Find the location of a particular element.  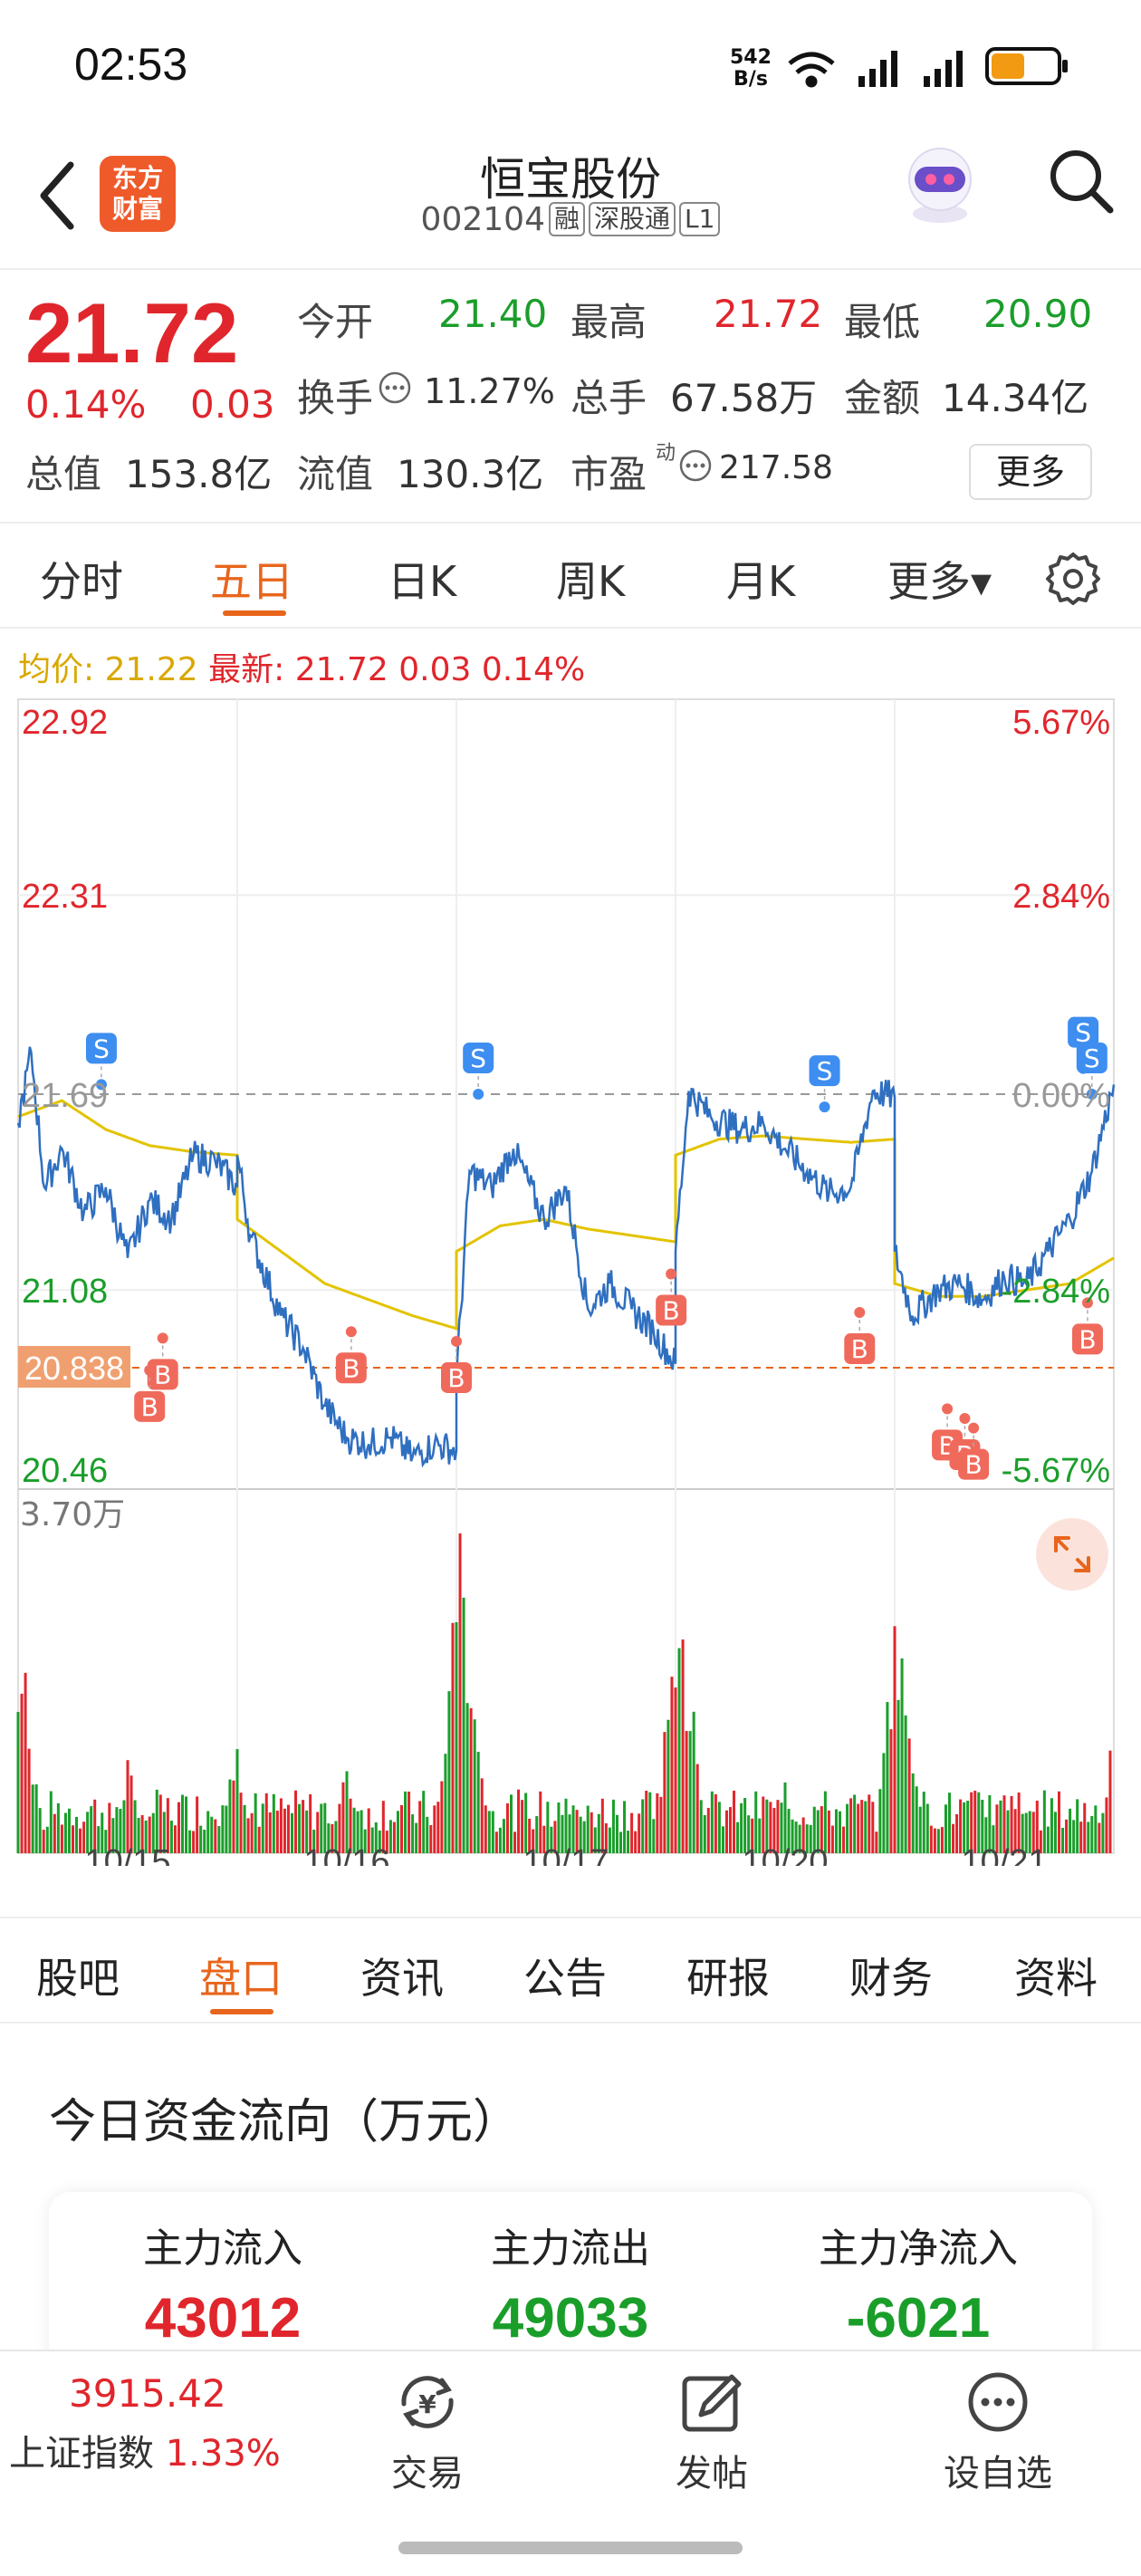

tab-daily-k: 日K is located at coordinates (423, 581).